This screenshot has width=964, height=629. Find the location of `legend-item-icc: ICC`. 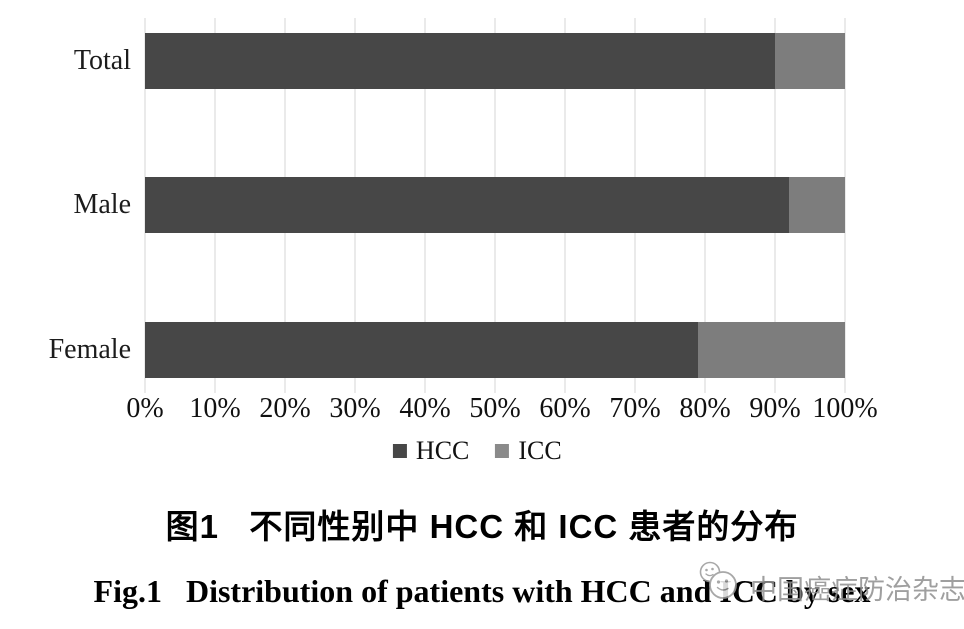

legend-item-icc: ICC is located at coordinates (528, 451).